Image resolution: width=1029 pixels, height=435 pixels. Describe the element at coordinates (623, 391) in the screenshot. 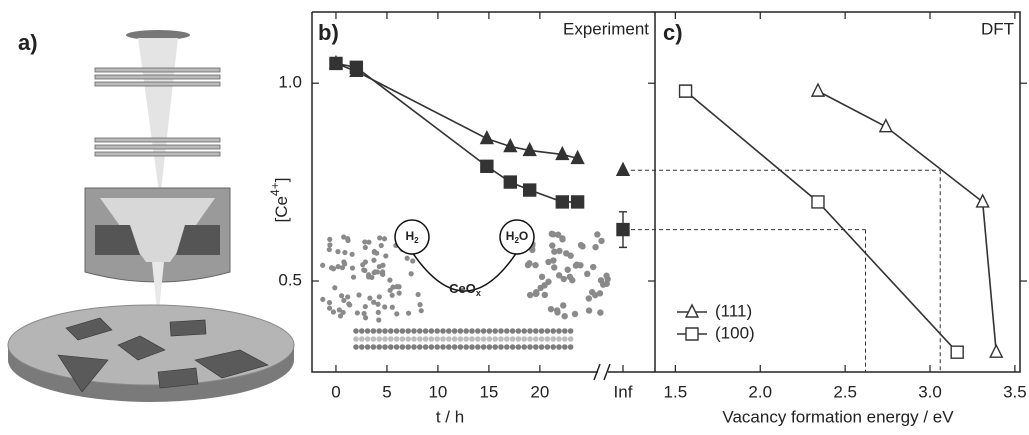

I see `x-tick-label: Inf` at that location.